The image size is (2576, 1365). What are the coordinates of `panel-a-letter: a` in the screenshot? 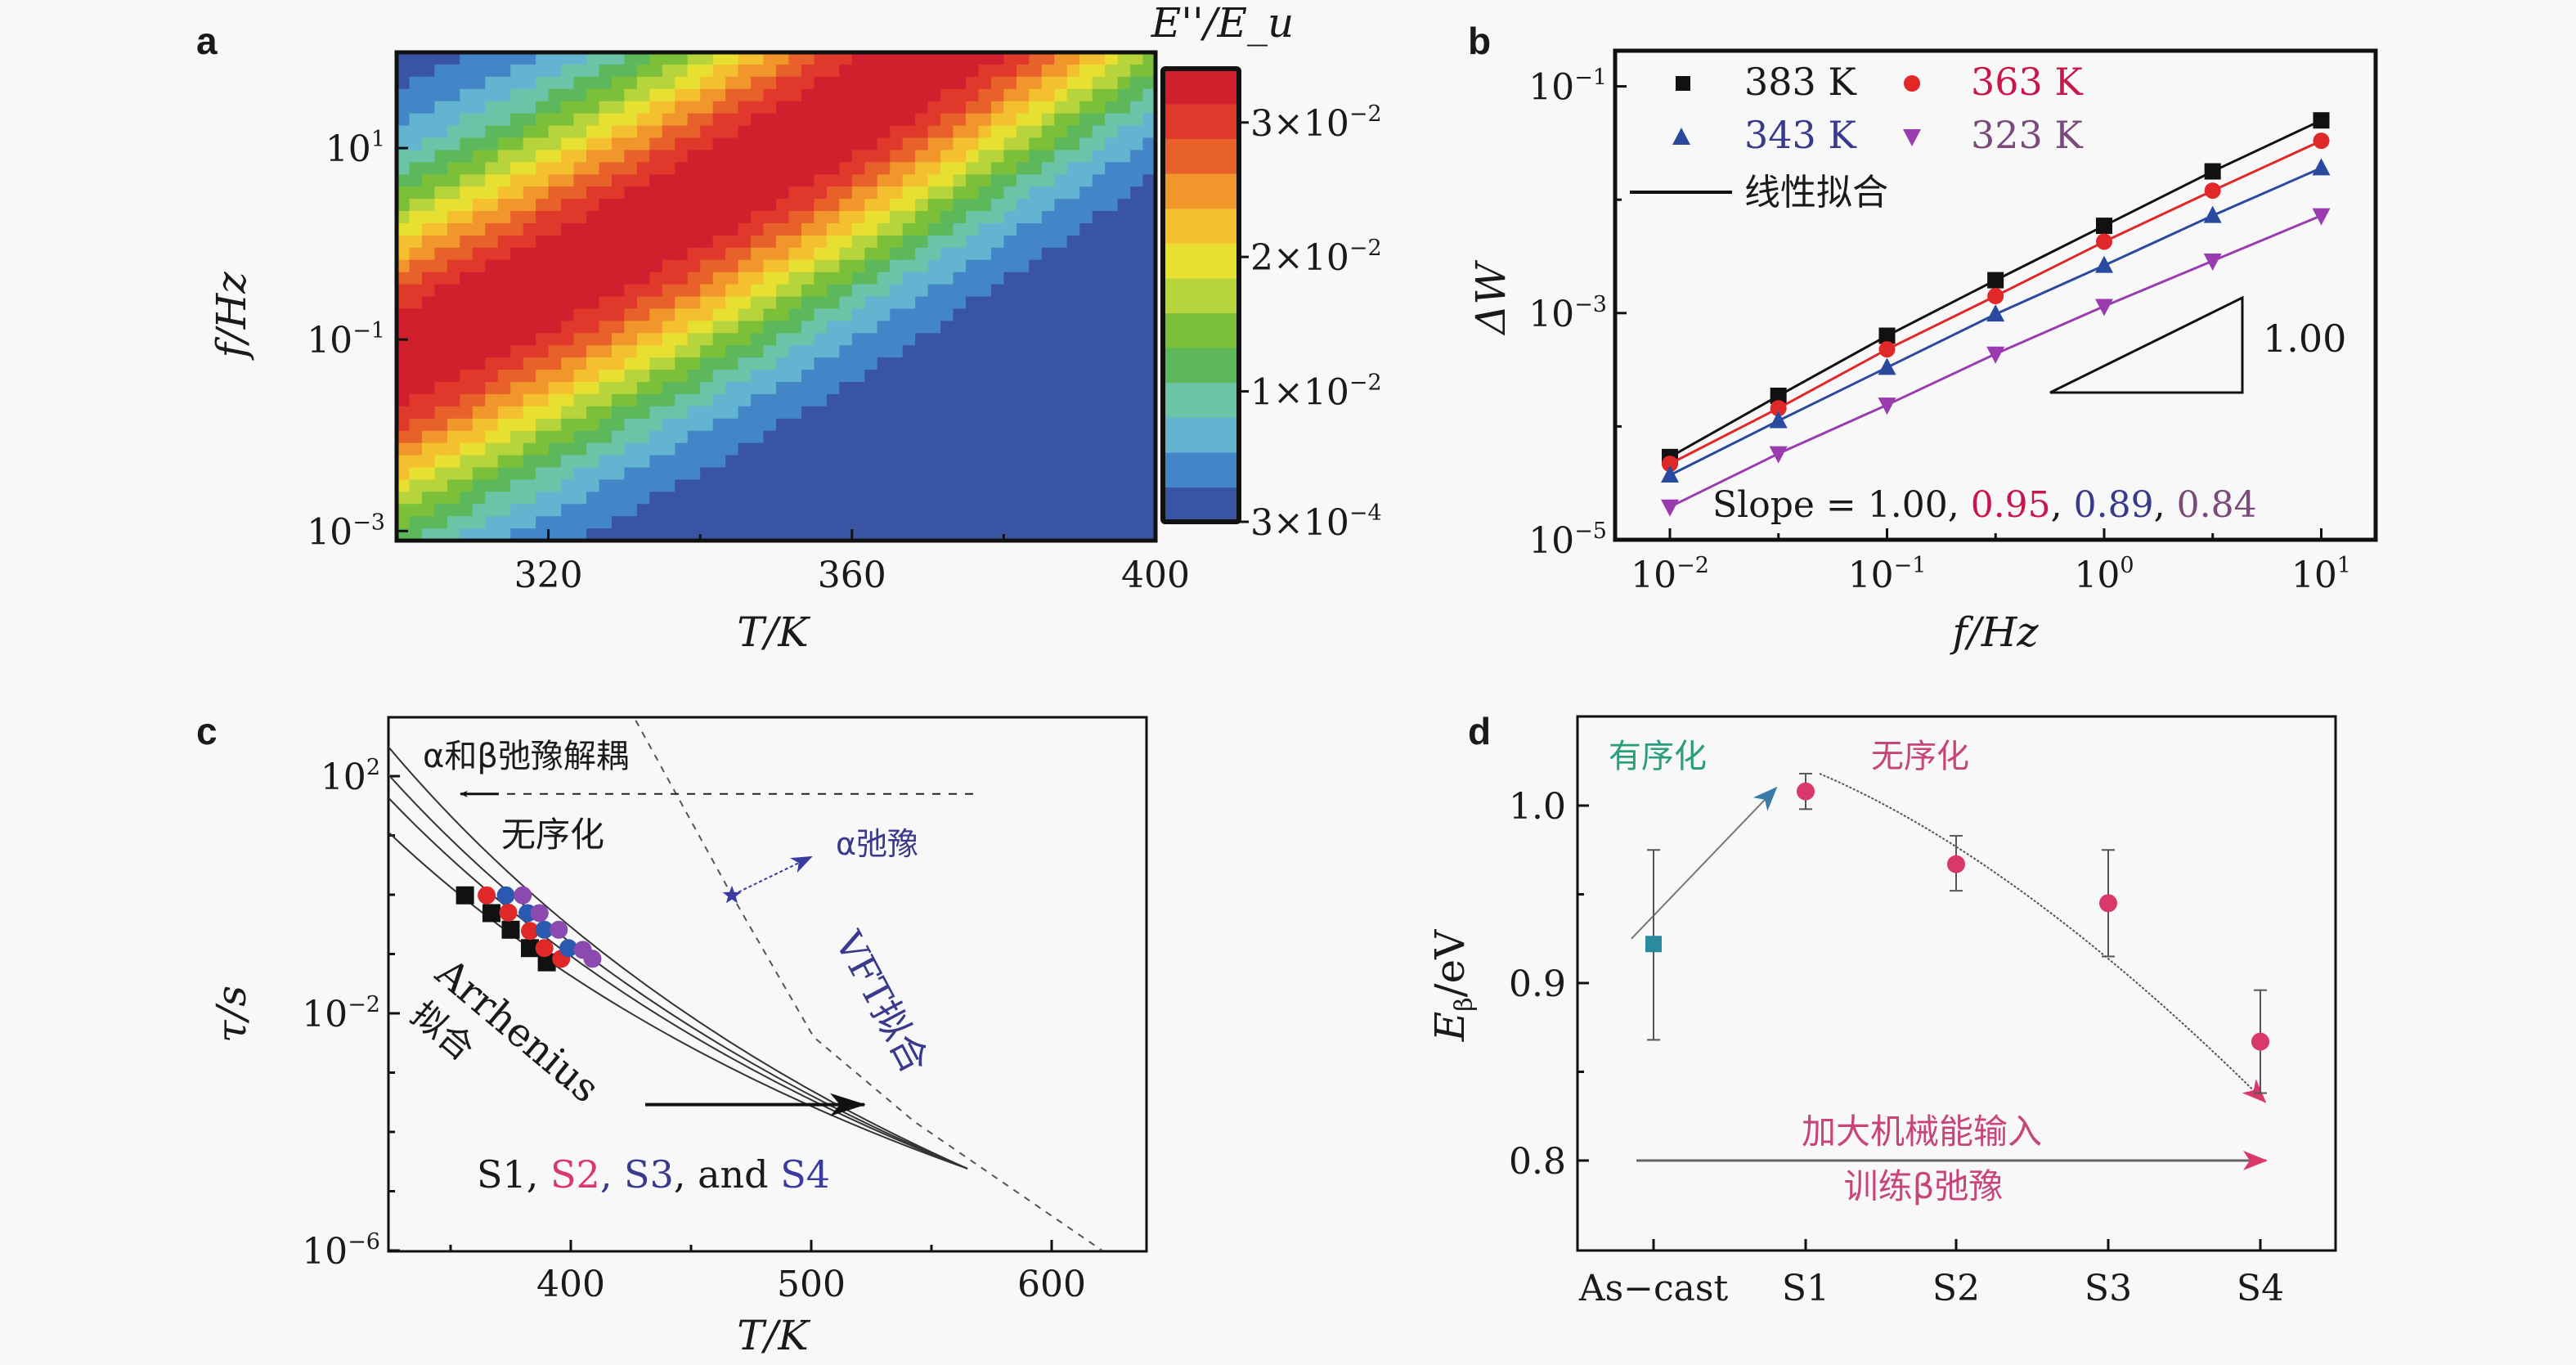 It's located at (207, 41).